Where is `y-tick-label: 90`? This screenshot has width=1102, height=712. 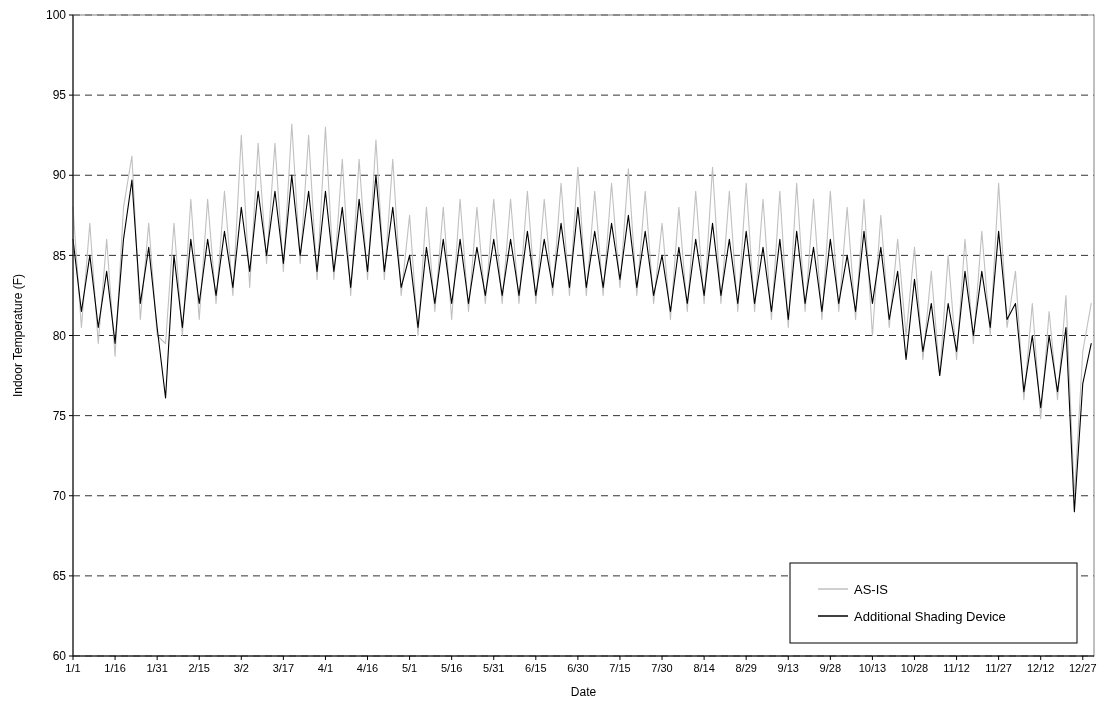
y-tick-label: 90 is located at coordinates (59, 175).